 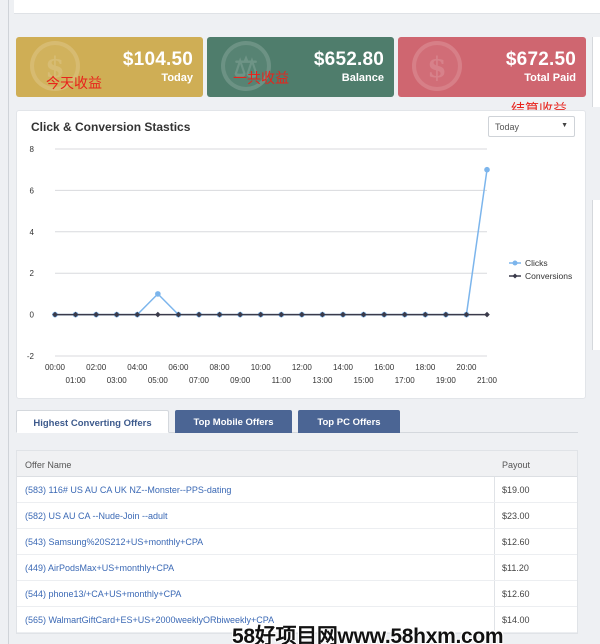 I want to click on stat-annotation: 一共收益, so click(x=261, y=79).